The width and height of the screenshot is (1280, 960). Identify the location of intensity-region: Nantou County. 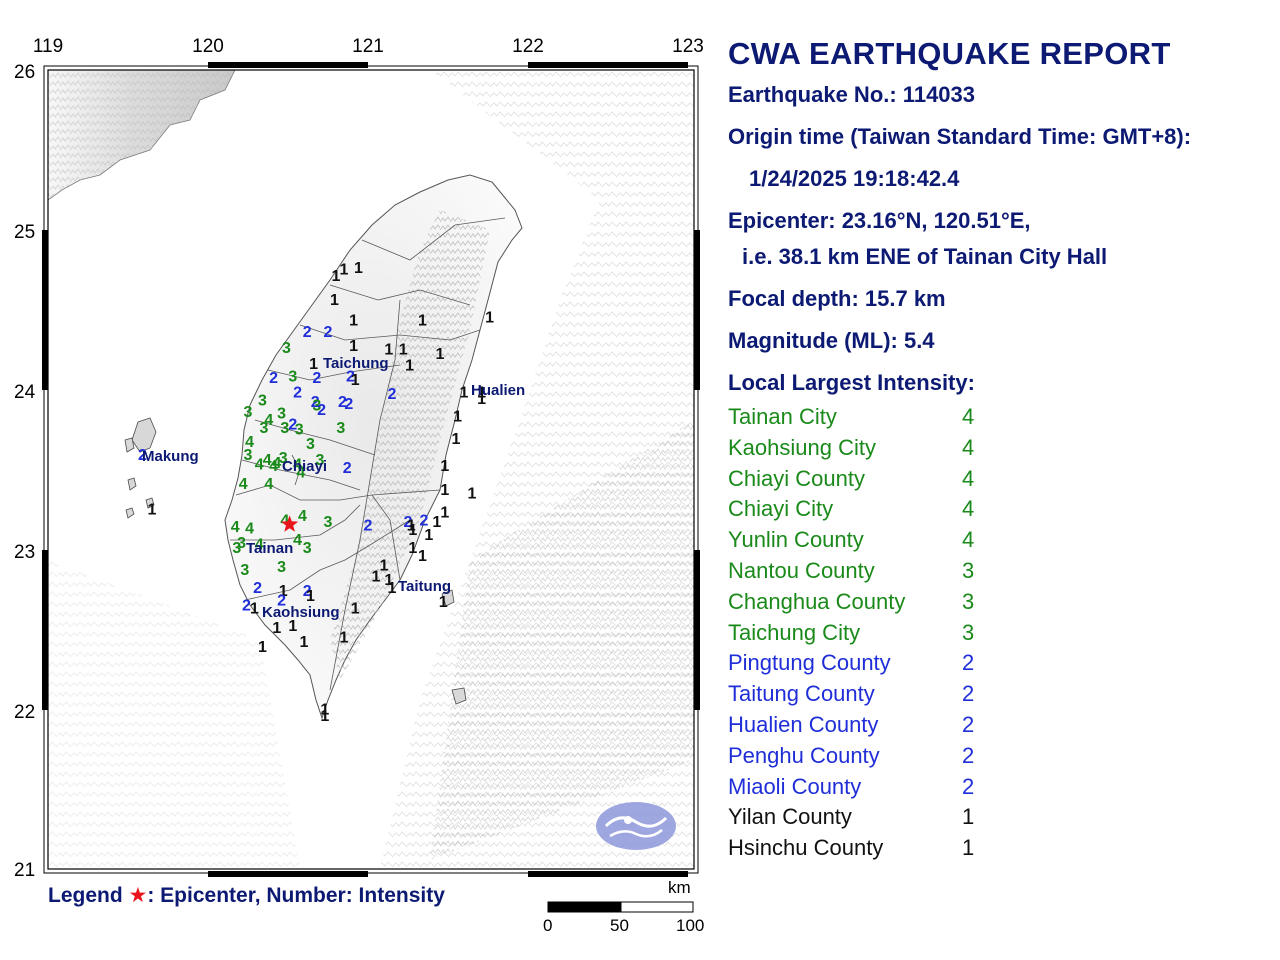
(801, 570).